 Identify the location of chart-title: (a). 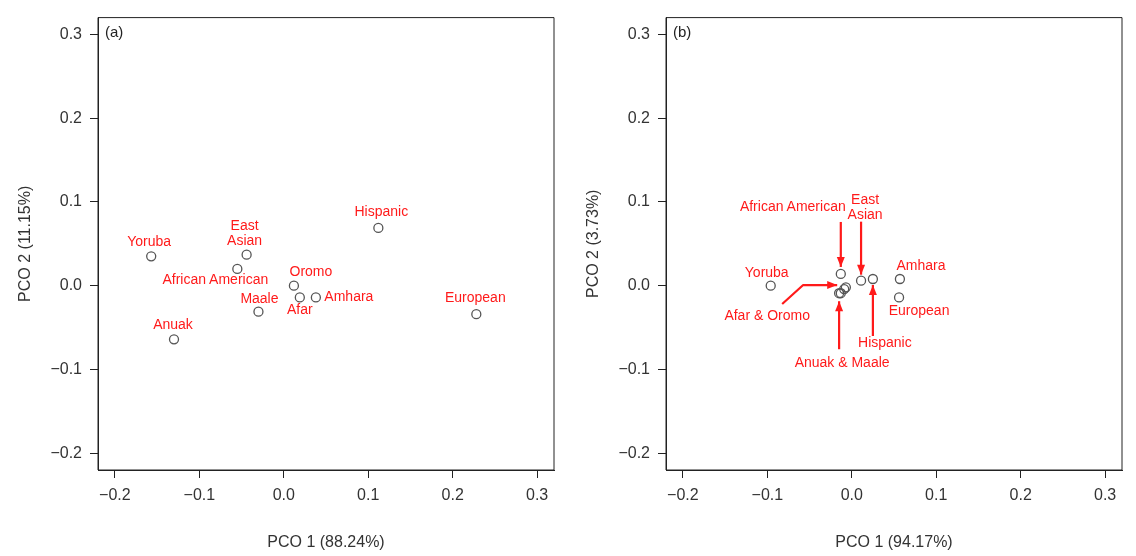
(114, 31).